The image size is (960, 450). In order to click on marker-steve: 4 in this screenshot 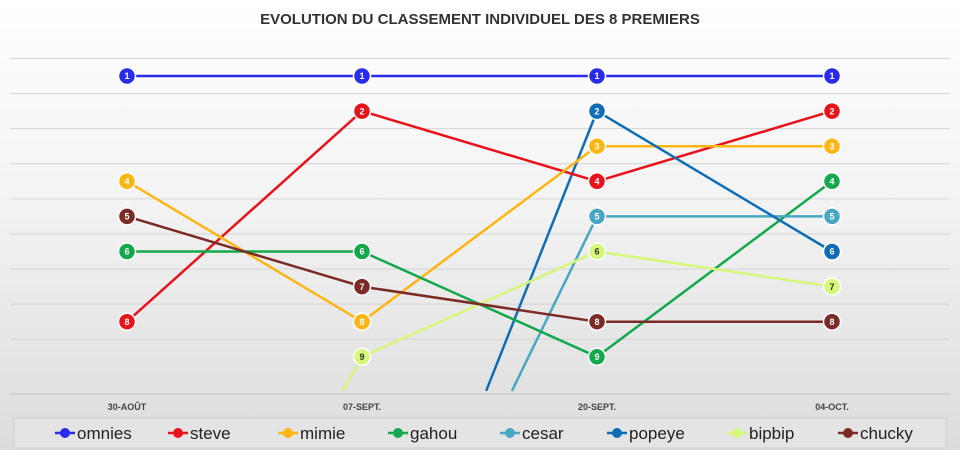, I will do `click(597, 181)`.